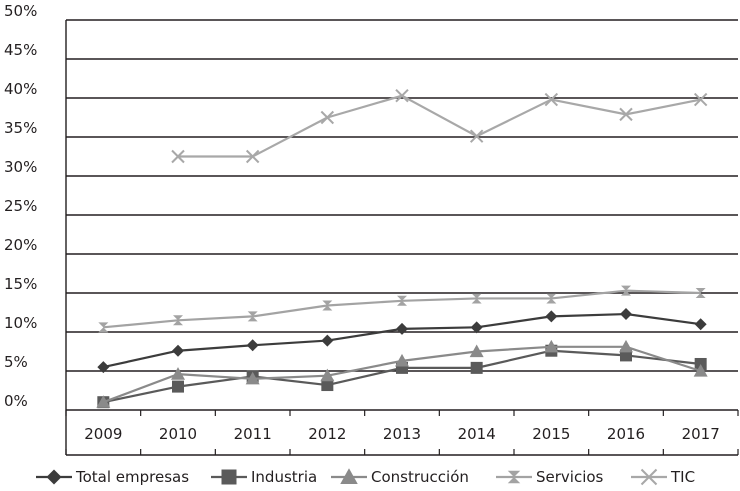 The image size is (740, 491). I want to click on y-tick-label: 10%, so click(20, 323).